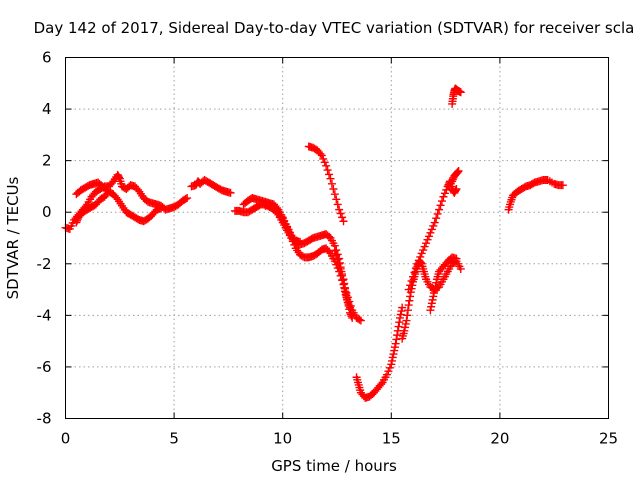 The image size is (640, 480). Describe the element at coordinates (334, 466) in the screenshot. I see `x-axis-label: GPS time / hours` at that location.